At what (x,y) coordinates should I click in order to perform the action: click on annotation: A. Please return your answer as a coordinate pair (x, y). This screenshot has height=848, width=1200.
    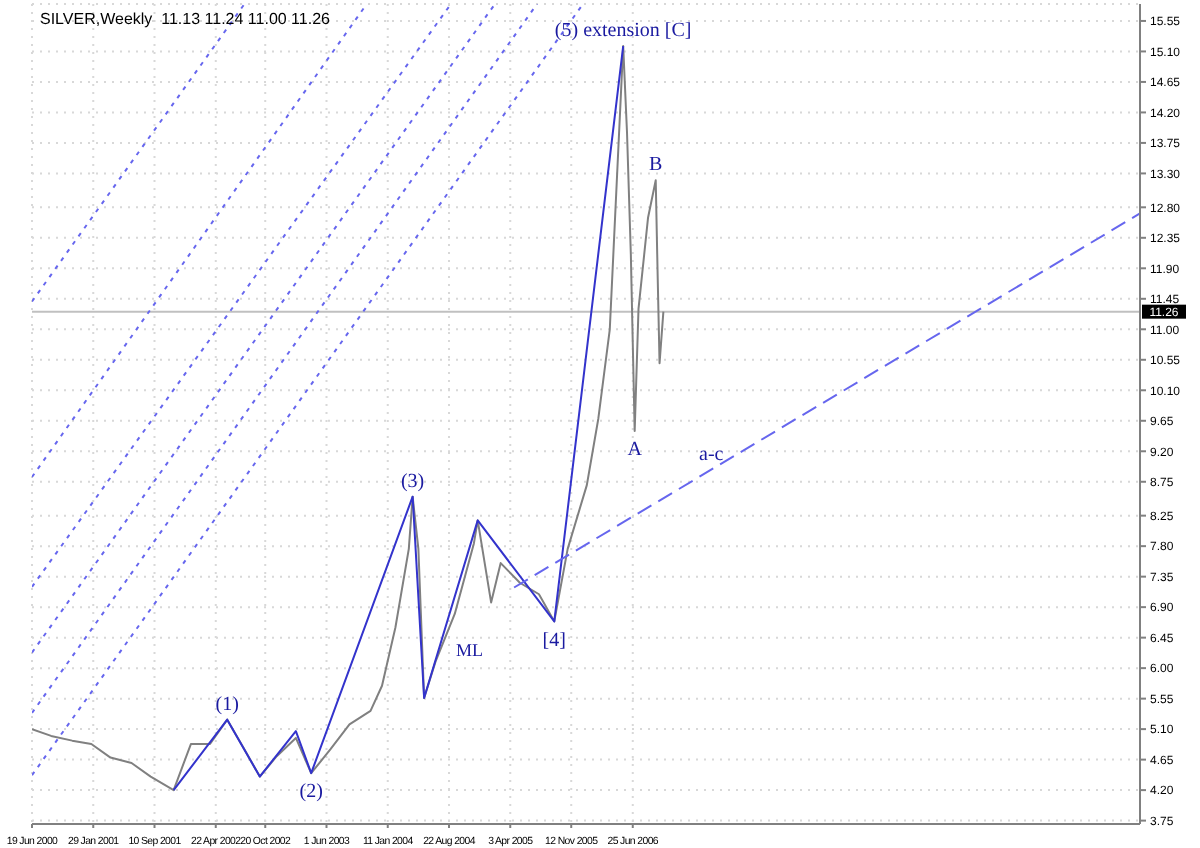
    Looking at the image, I should click on (635, 450).